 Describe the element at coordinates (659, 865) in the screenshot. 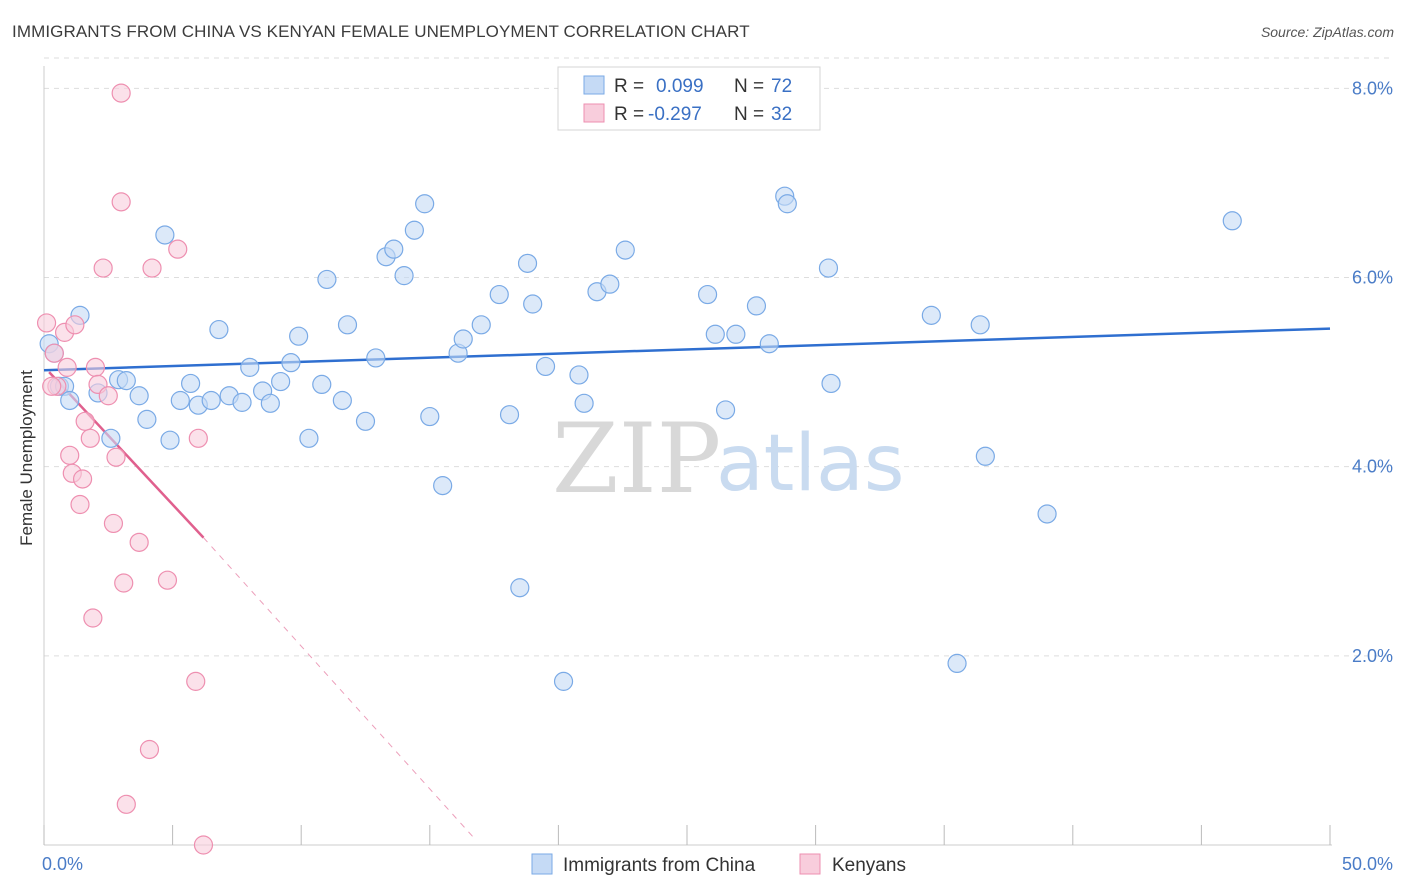

I see `legend-series-china: Immigrants from China` at that location.